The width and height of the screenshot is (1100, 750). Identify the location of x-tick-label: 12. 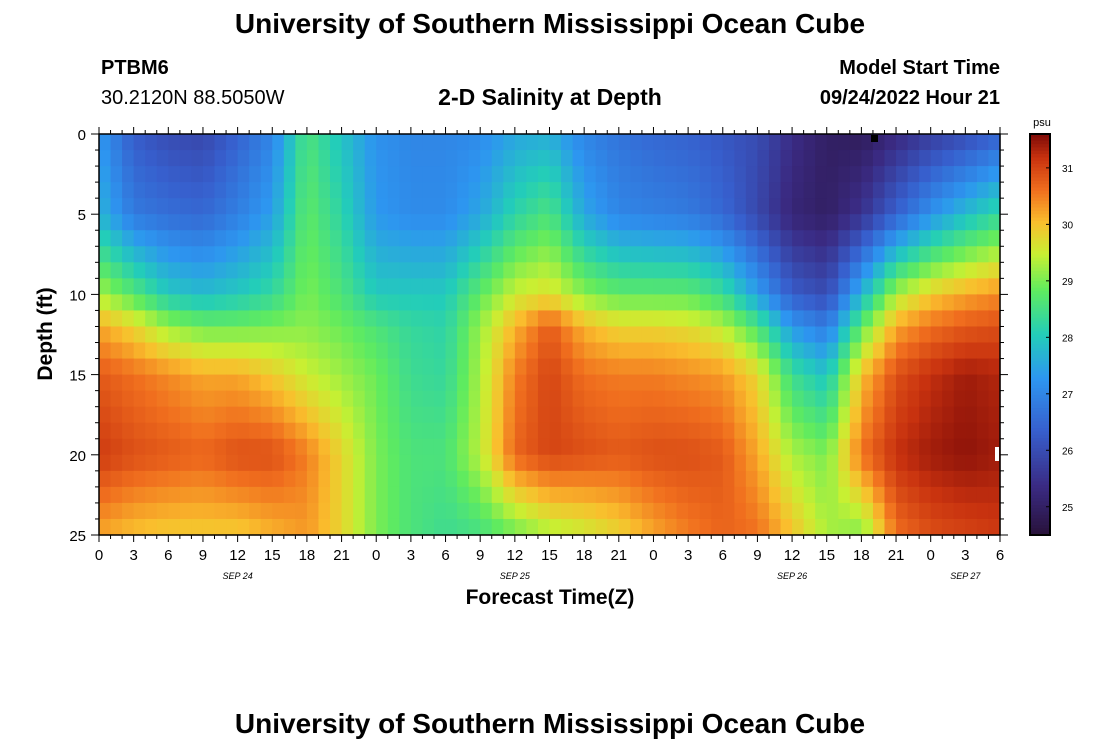
(237, 555).